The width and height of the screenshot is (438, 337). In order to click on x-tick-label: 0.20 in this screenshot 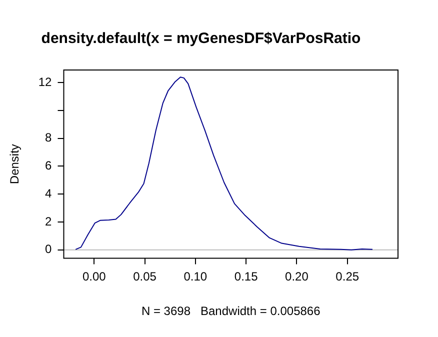, I will do `click(297, 277)`.